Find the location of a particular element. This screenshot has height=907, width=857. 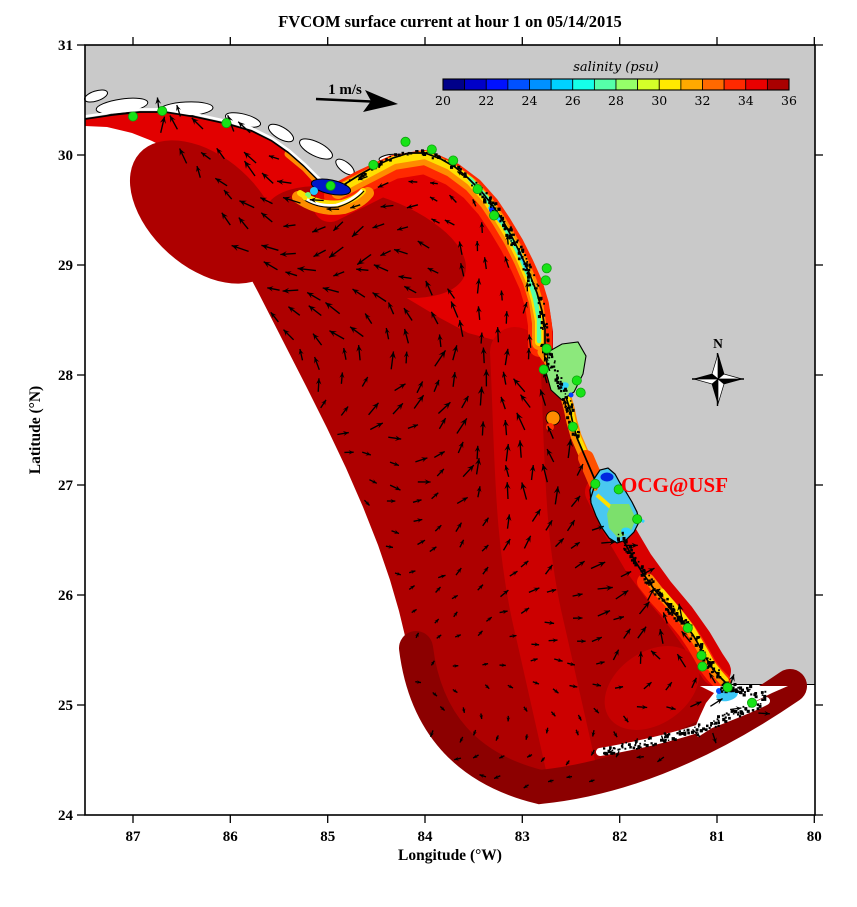

tampa-bay-blue-head is located at coordinates (607, 477).